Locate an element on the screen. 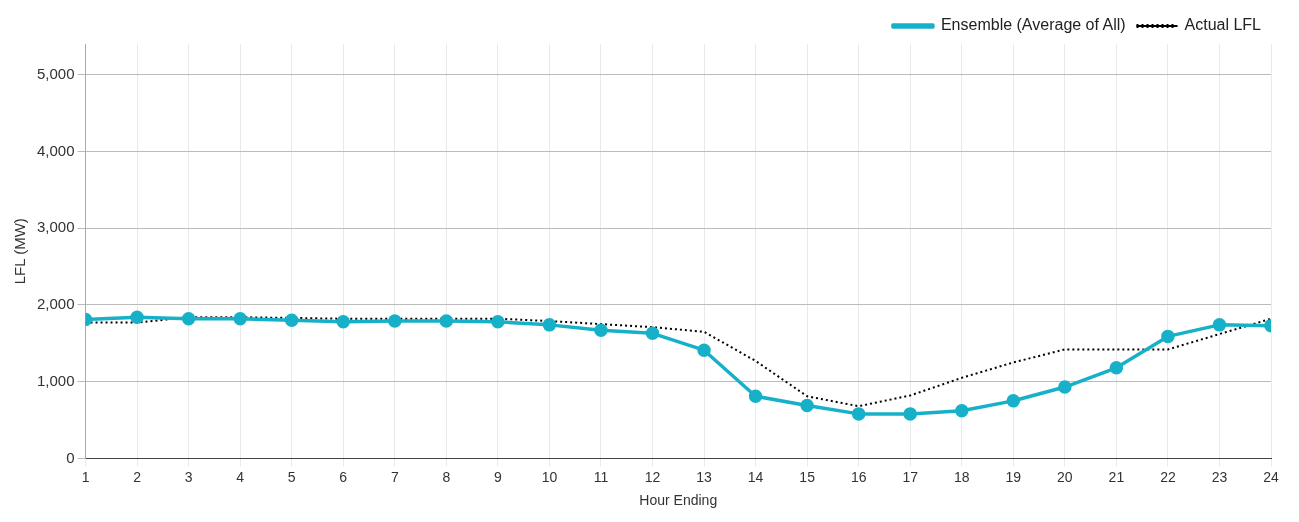  x-tick-label: 22 is located at coordinates (1168, 476).